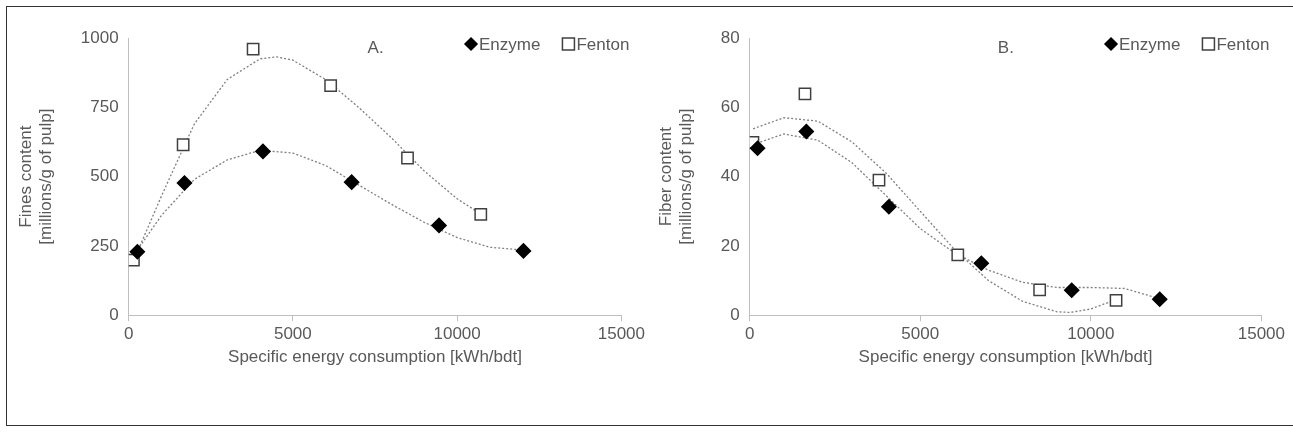  What do you see at coordinates (375, 47) in the screenshot?
I see `annotation: A.` at bounding box center [375, 47].